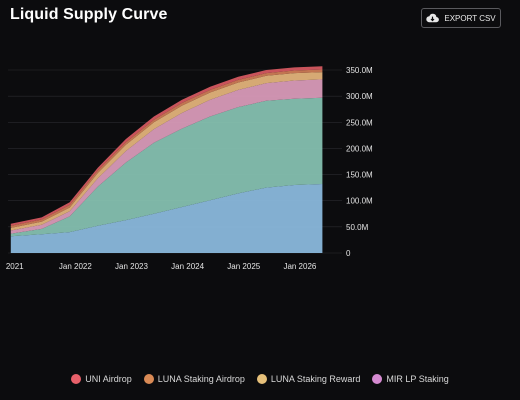 The image size is (520, 400). I want to click on x-tick-label: 2021, so click(15, 266).